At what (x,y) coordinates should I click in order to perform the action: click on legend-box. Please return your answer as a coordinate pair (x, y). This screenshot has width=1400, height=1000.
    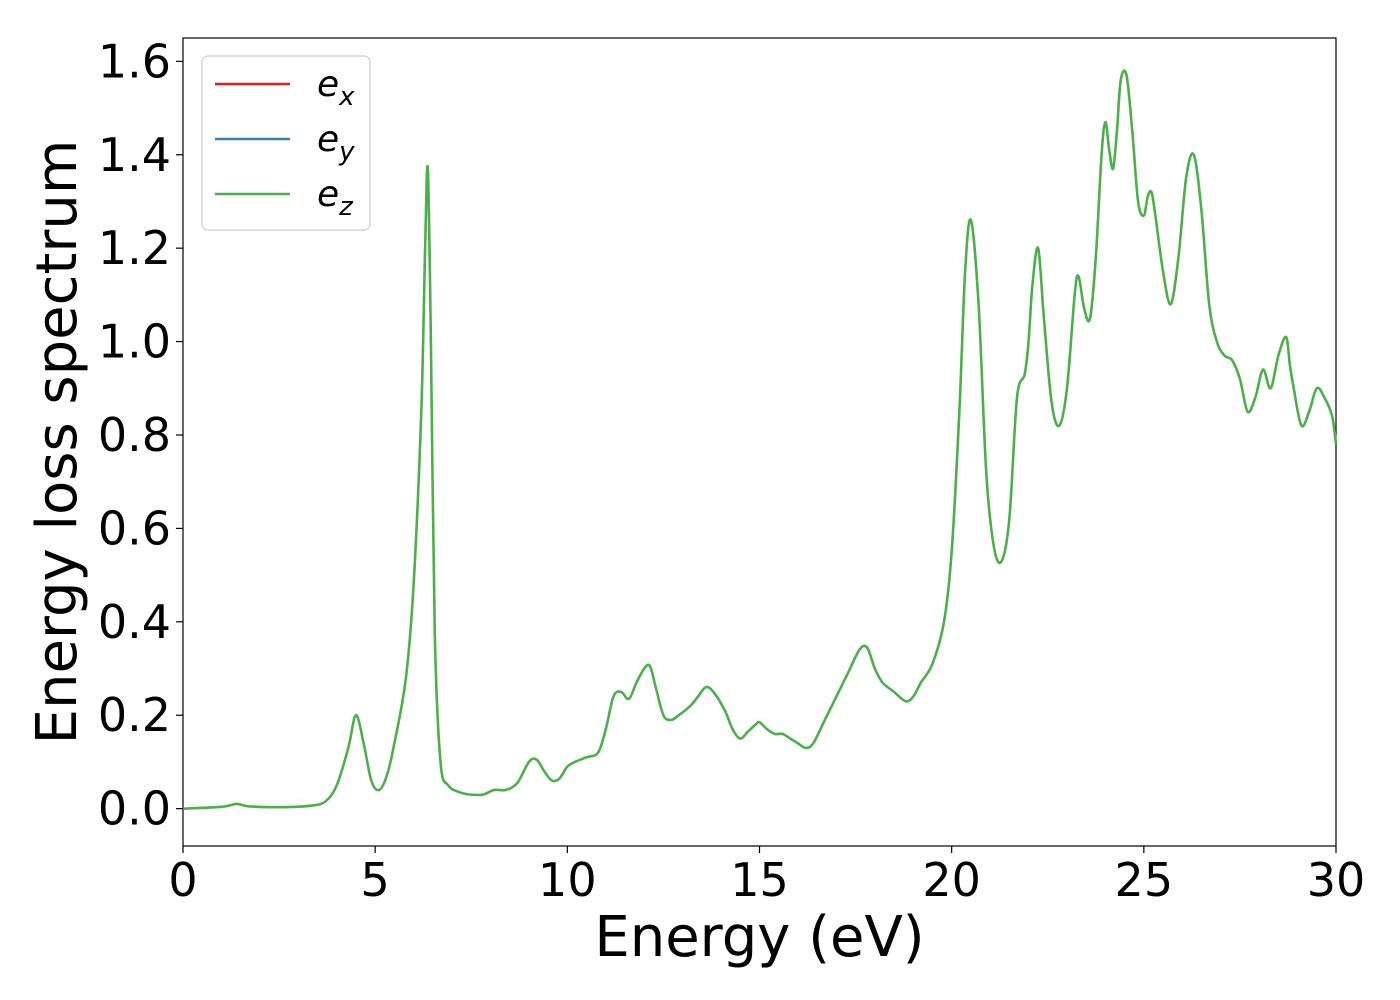
    Looking at the image, I should click on (286, 143).